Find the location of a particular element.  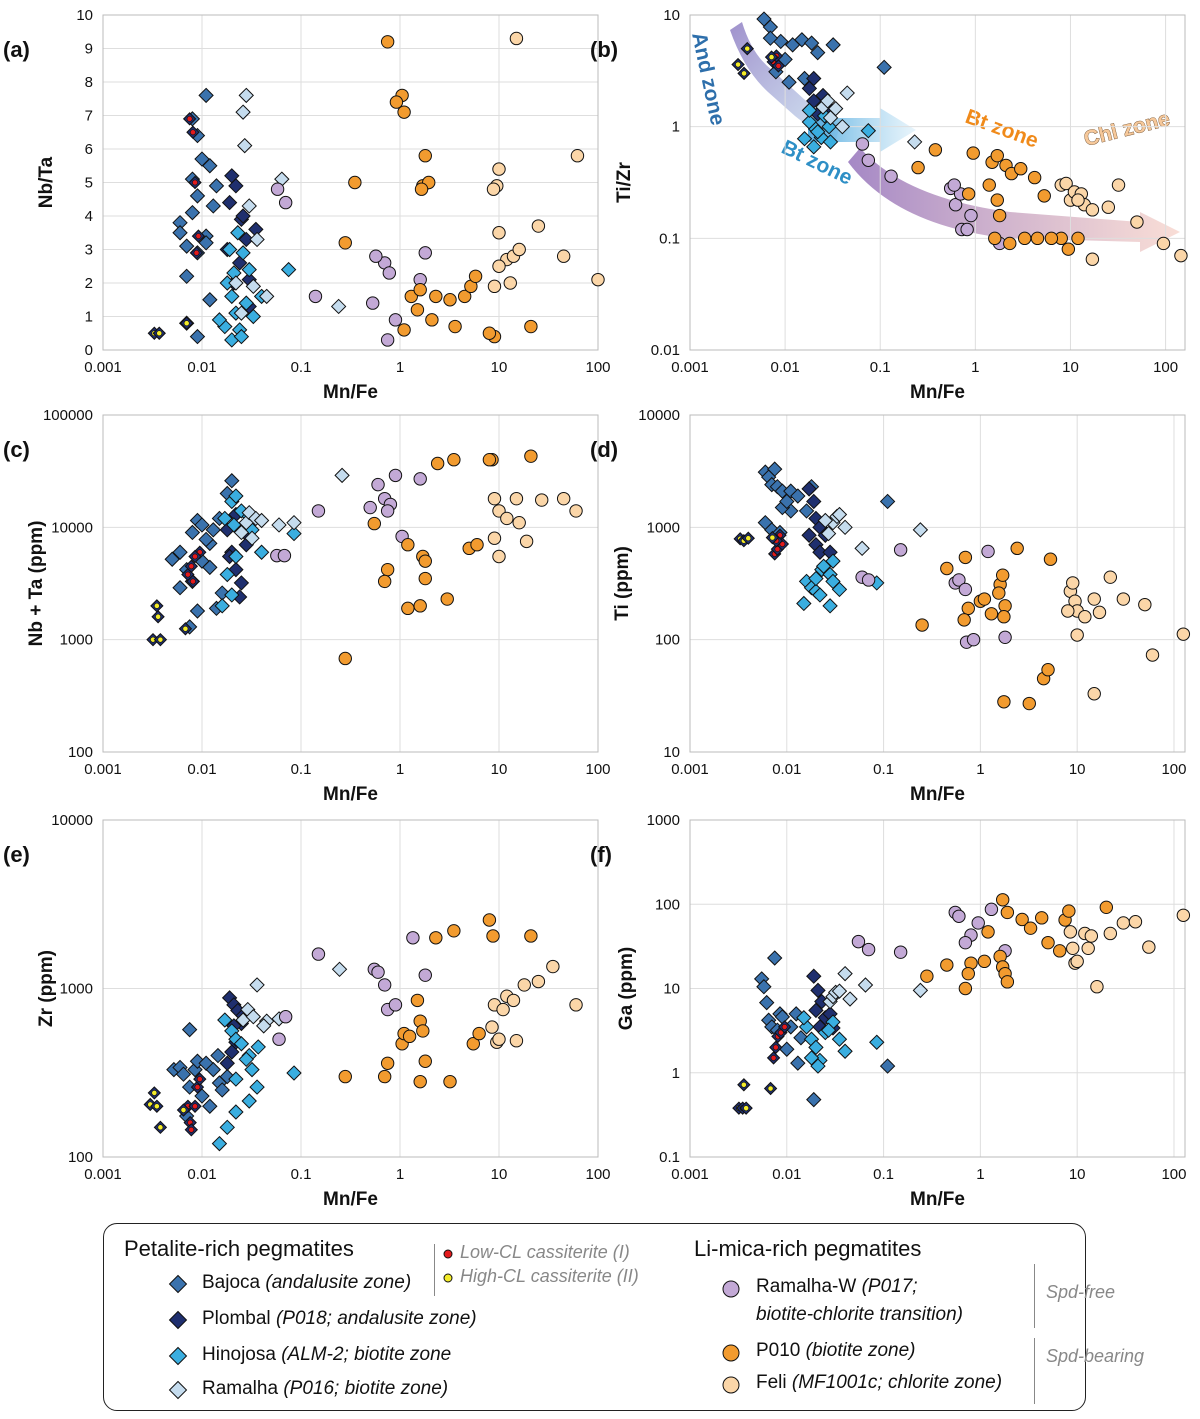

legend-detail-ramalha-w: (P017; is located at coordinates (889, 1286).